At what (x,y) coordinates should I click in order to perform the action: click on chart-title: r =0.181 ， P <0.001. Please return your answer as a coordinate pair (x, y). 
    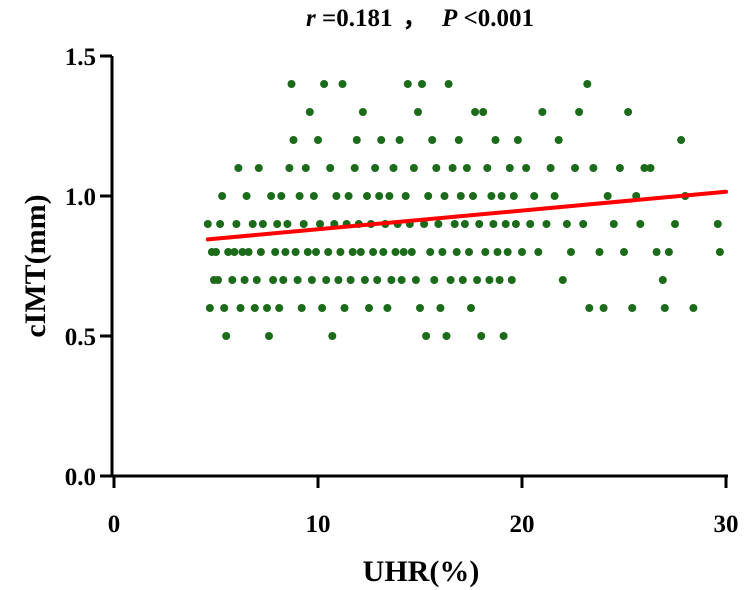
    Looking at the image, I should click on (420, 18).